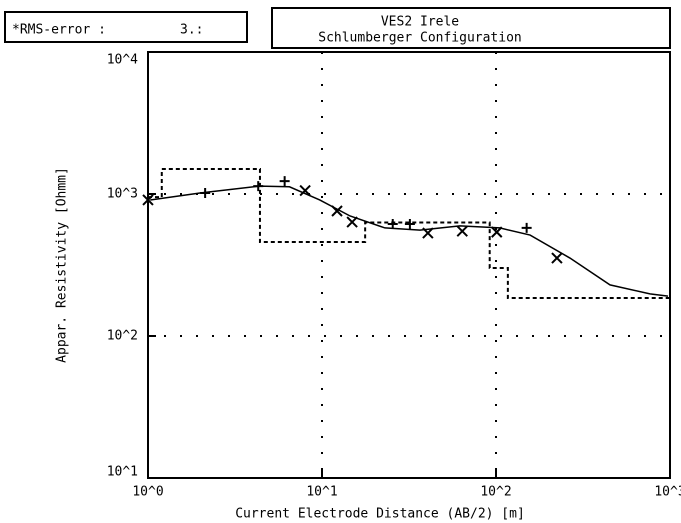 This screenshot has height=523, width=681. I want to click on y-tick-label: 10^2, so click(122, 336).